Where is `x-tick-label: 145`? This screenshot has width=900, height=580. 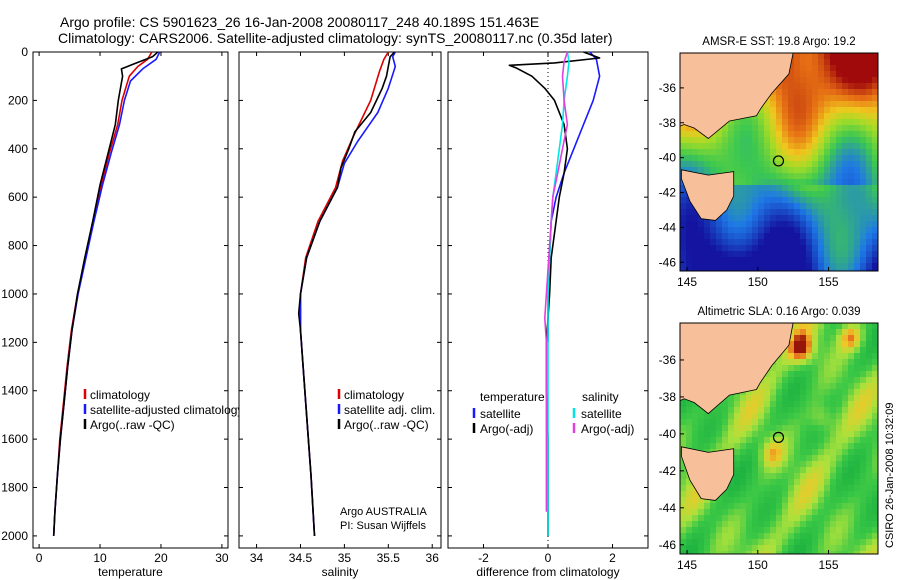
x-tick-label: 145 is located at coordinates (687, 282).